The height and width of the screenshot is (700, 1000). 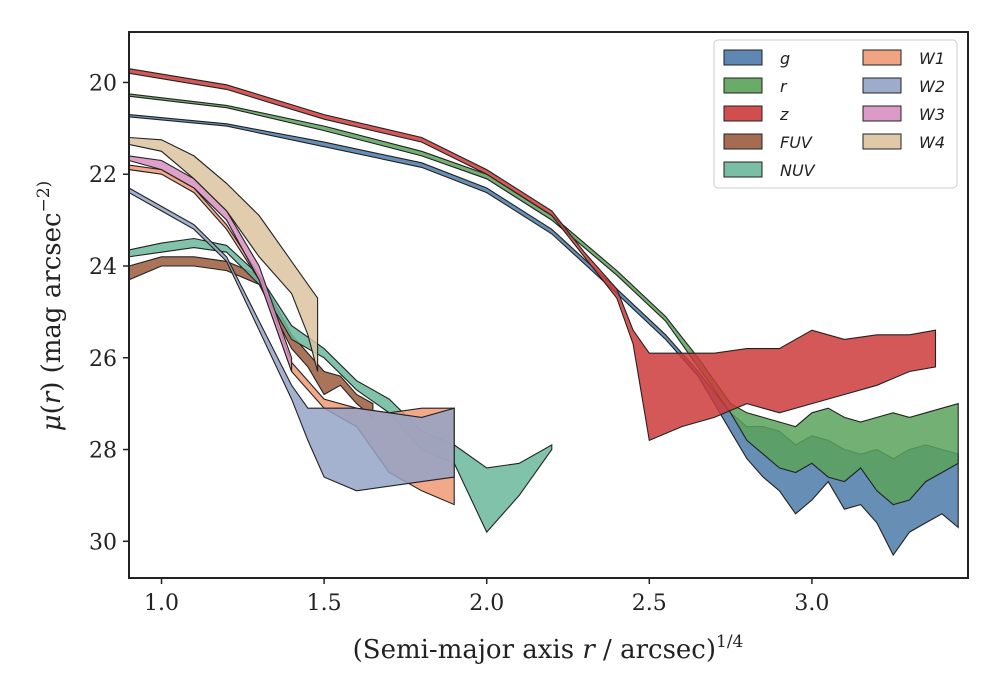 I want to click on x-axis: 1.0 1.5 2.0 2.5 3.0, so click(x=486, y=597).